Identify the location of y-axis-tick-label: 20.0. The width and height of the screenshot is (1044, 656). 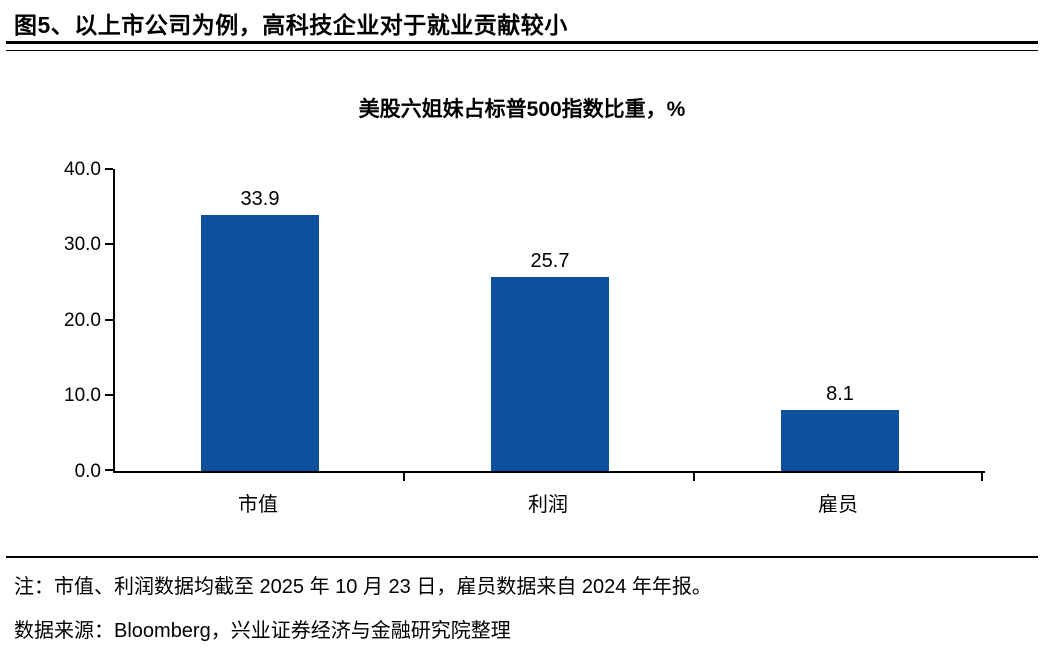
(82, 320).